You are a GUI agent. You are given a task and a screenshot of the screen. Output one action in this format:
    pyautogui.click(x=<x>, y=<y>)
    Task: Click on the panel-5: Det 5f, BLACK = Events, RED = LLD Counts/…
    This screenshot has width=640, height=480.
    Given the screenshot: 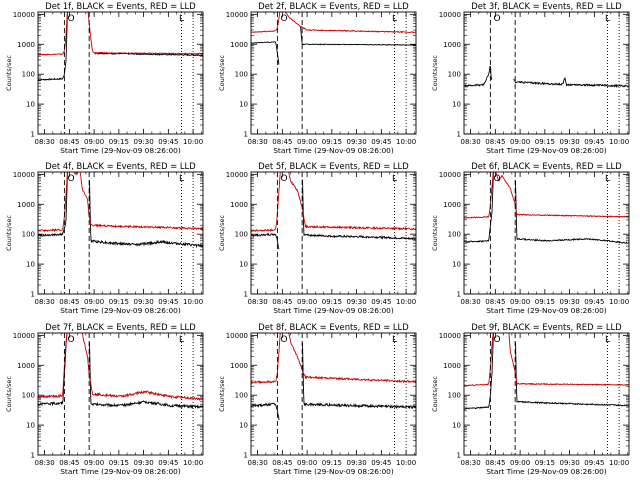 What is the action you would take?
    pyautogui.click(x=317, y=238)
    